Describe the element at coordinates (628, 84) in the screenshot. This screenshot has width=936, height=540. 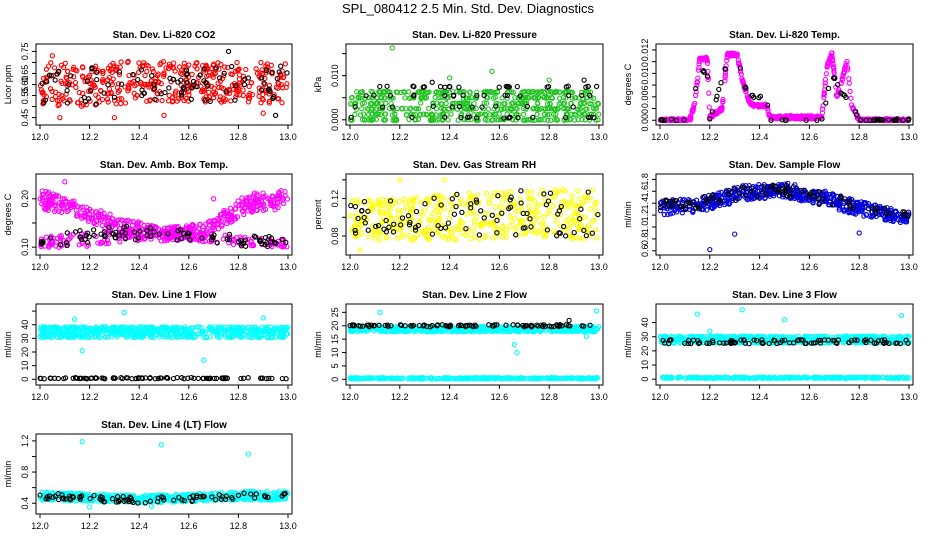
I see `y-axis-label: degrees C` at that location.